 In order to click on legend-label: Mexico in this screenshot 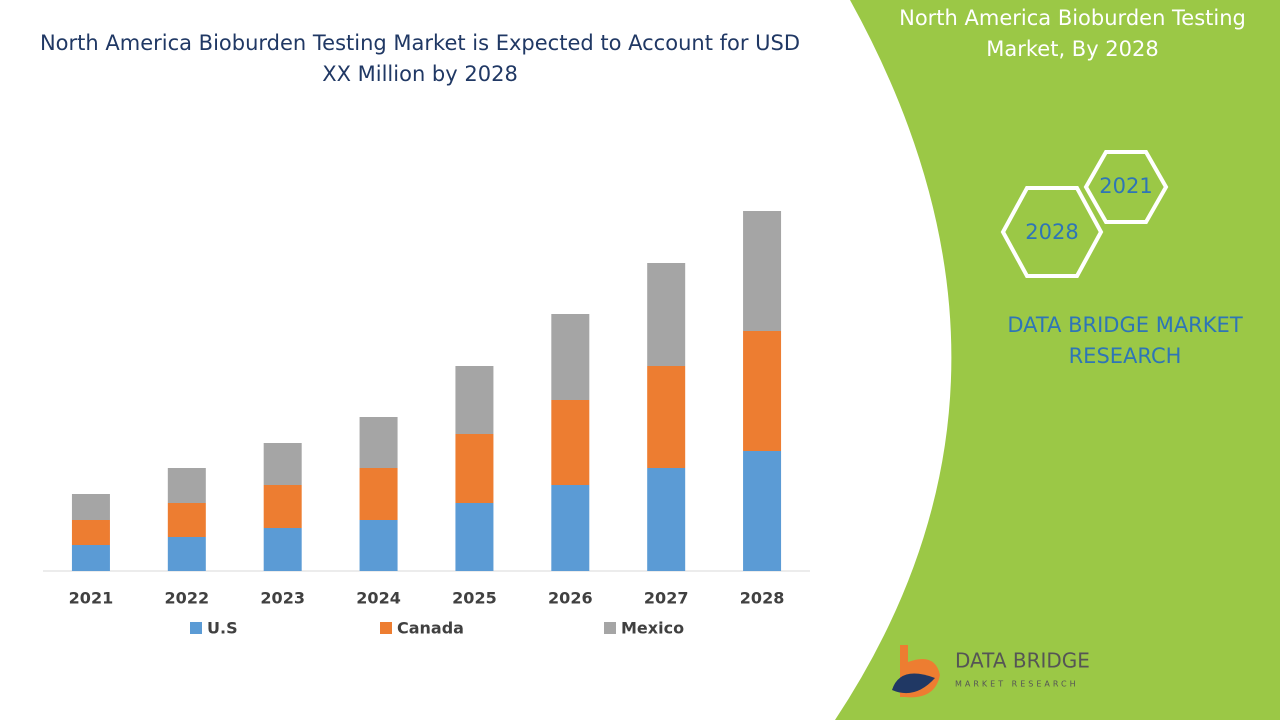, I will do `click(652, 628)`.